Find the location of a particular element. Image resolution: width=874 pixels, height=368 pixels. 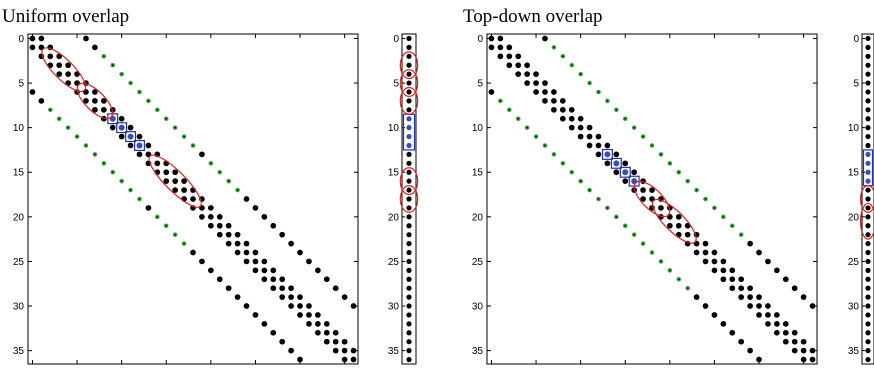

topdown-vytick-label: 20 is located at coordinates (854, 217).